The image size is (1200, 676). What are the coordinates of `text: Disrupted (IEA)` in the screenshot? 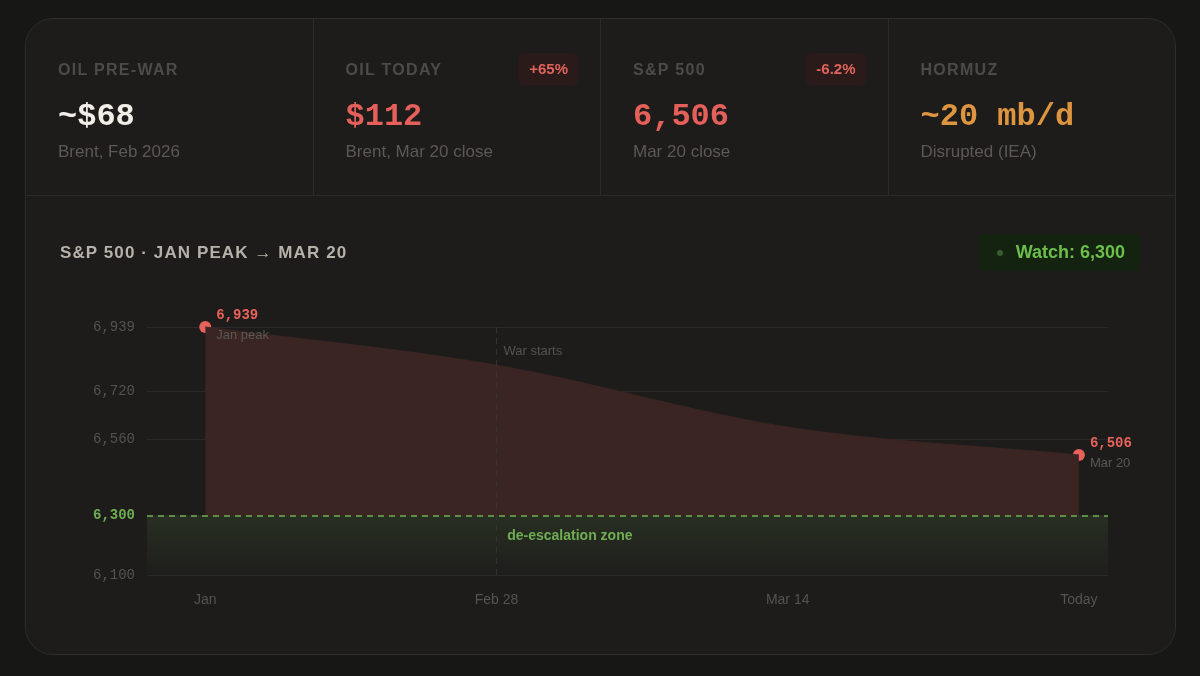 It's located at (978, 152).